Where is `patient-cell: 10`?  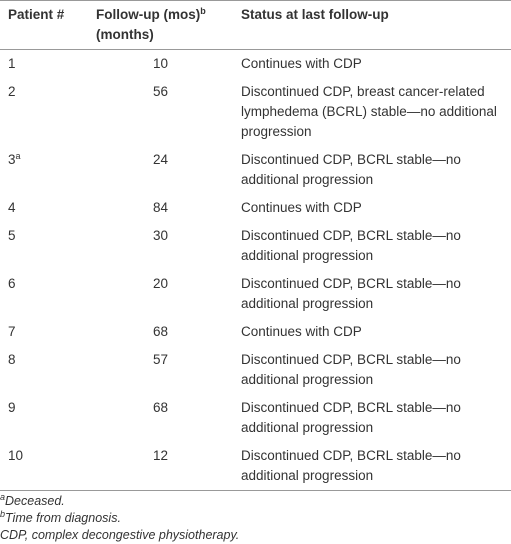 patient-cell: 10 is located at coordinates (44, 466).